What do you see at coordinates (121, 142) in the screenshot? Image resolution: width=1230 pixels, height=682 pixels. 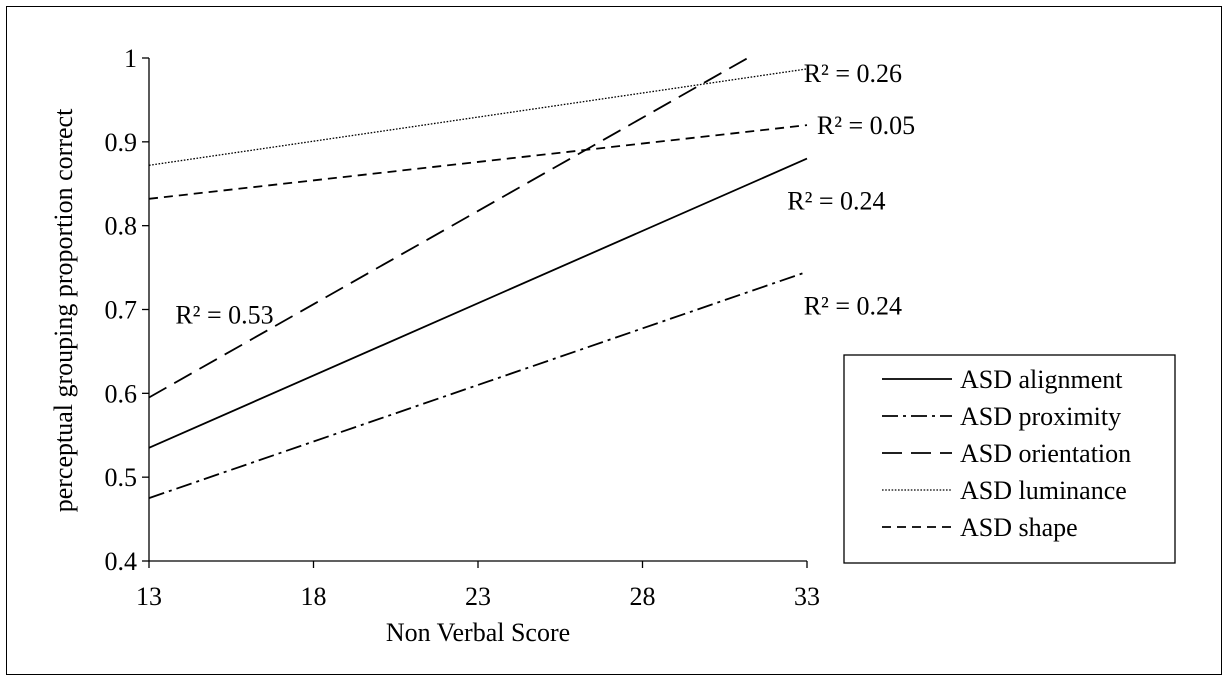 I see `y-tick-label: 0.9` at bounding box center [121, 142].